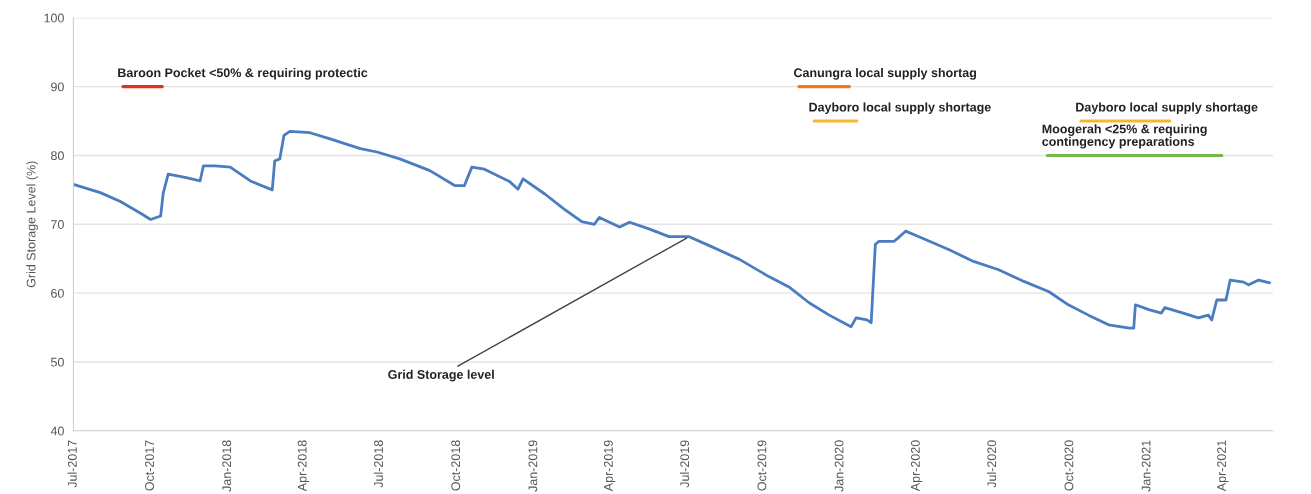 The height and width of the screenshot is (494, 1311). I want to click on x-tick-label: Apr-2021, so click(1223, 466).